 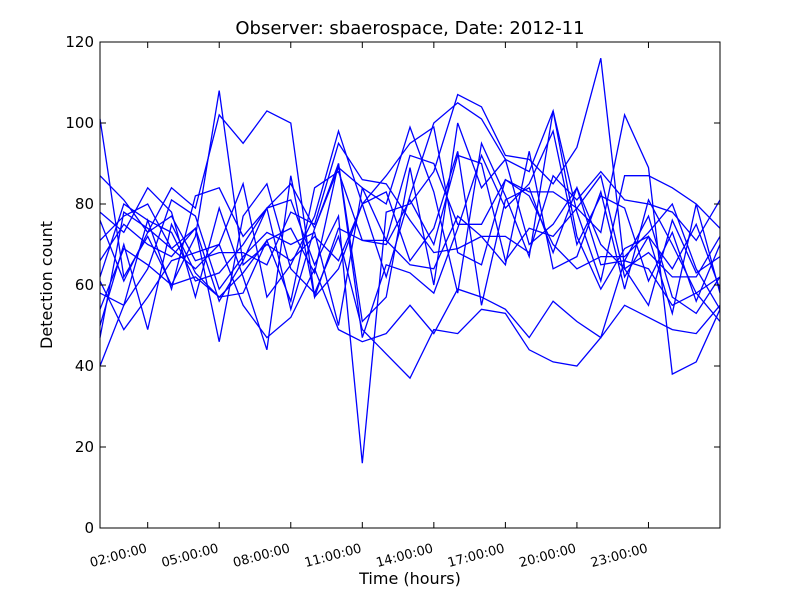 I want to click on x-axis-label: Time (hours), so click(x=409, y=578).